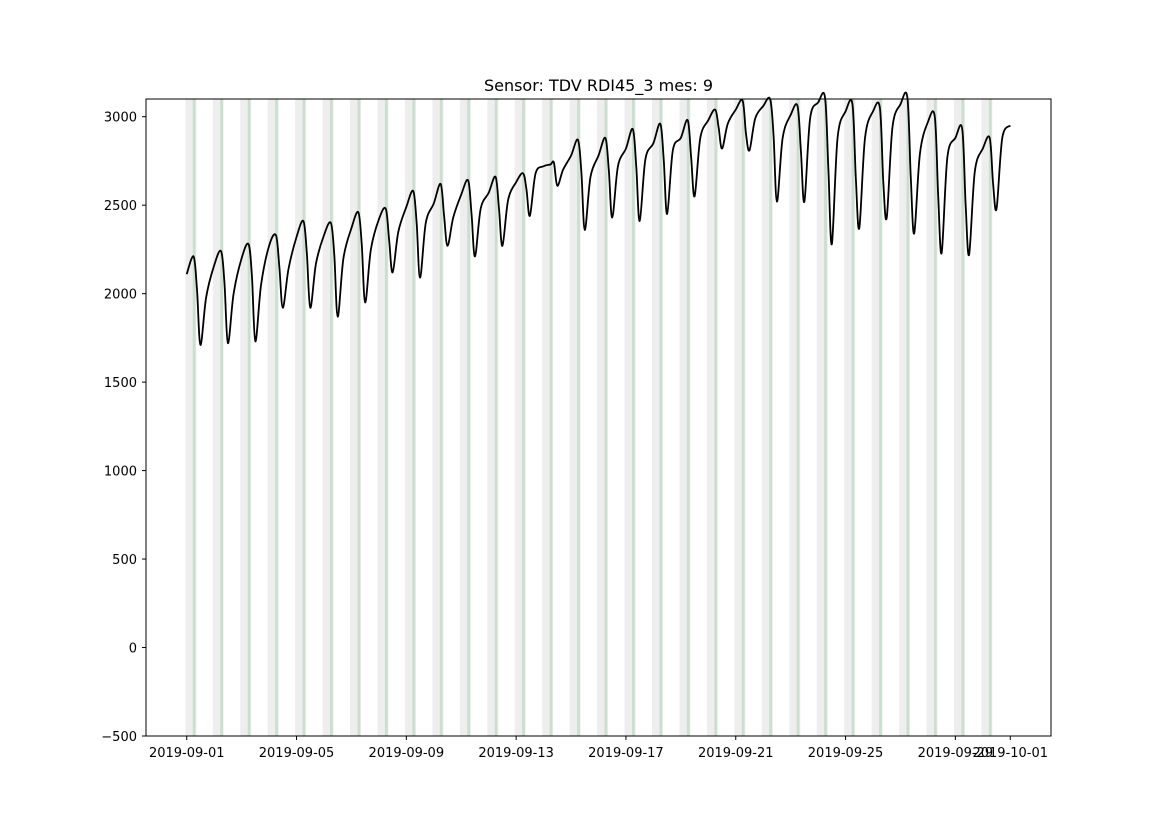 This screenshot has height=827, width=1169. What do you see at coordinates (187, 753) in the screenshot?
I see `x-tick-label: 2019-09-01` at bounding box center [187, 753].